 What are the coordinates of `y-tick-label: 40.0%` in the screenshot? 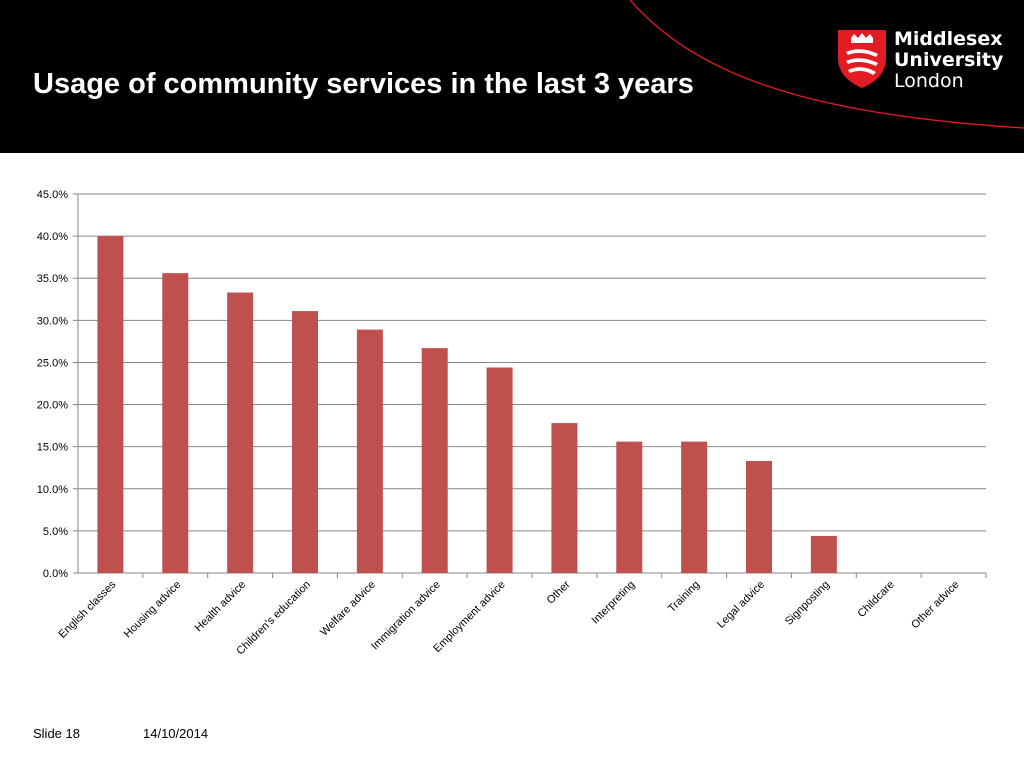 It's located at (52, 237).